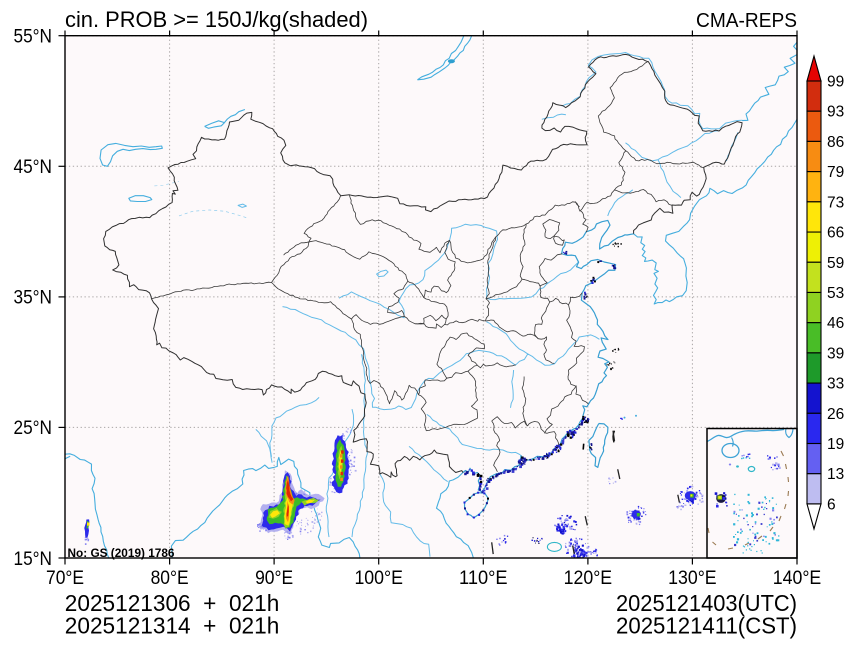 This screenshot has width=860, height=652. Describe the element at coordinates (33, 298) in the screenshot. I see `svg-text: 35°N` at that location.